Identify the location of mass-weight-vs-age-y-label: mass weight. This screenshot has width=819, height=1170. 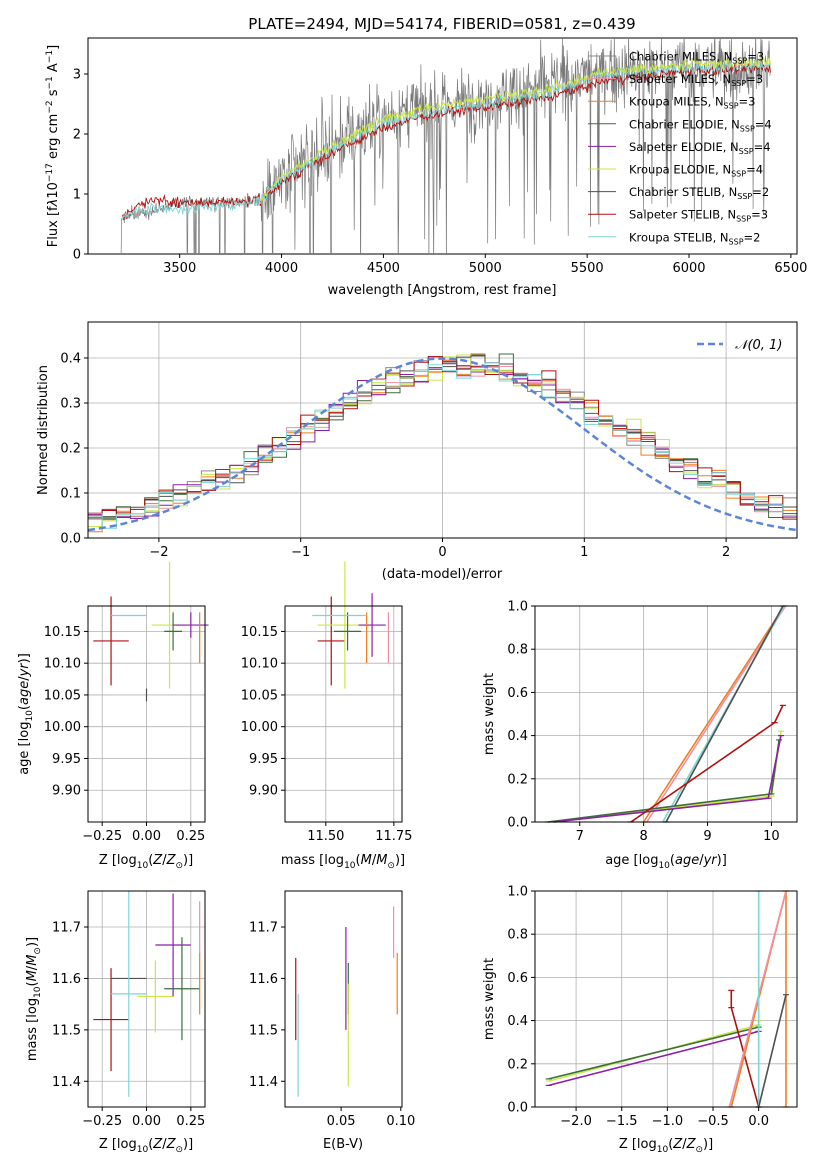
(489, 714).